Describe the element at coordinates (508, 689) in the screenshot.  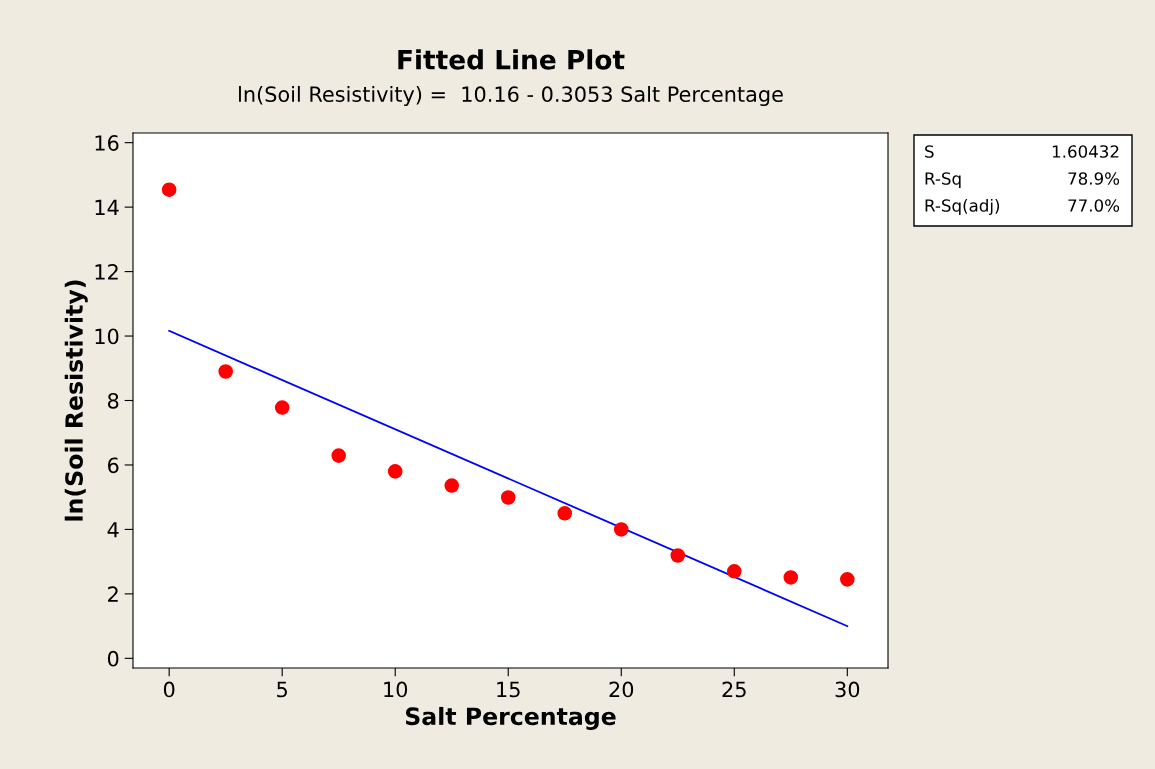
I see `x-tick-label: 15` at that location.